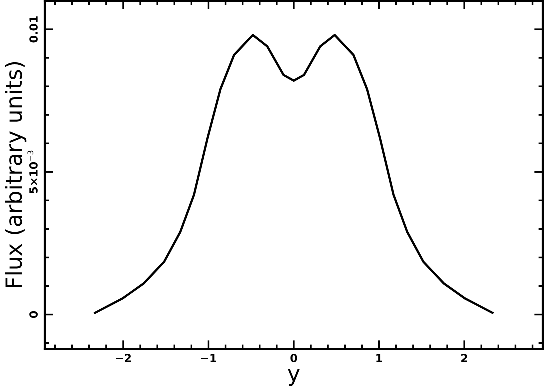 This screenshot has width=545, height=389. What do you see at coordinates (294, 377) in the screenshot?
I see `x-axis-title: y` at bounding box center [294, 377].